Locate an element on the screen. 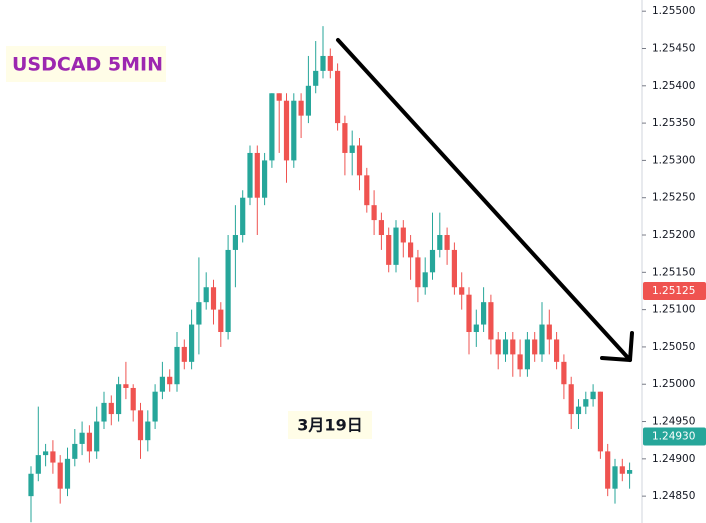 The height and width of the screenshot is (523, 706). y-tick-label: 1.24900 is located at coordinates (673, 459).